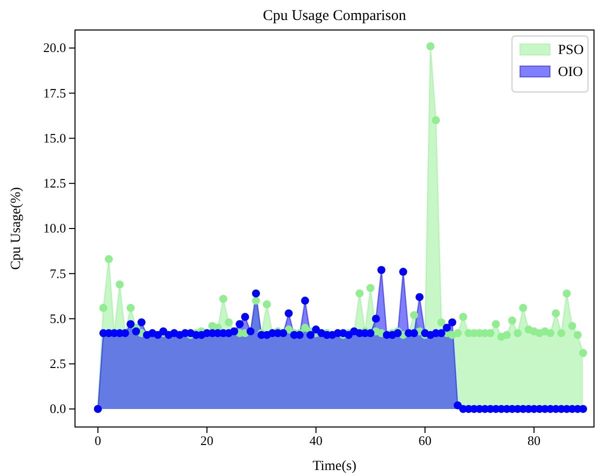 This screenshot has height=476, width=596. I want to click on x-tick-label: 80, so click(534, 440).